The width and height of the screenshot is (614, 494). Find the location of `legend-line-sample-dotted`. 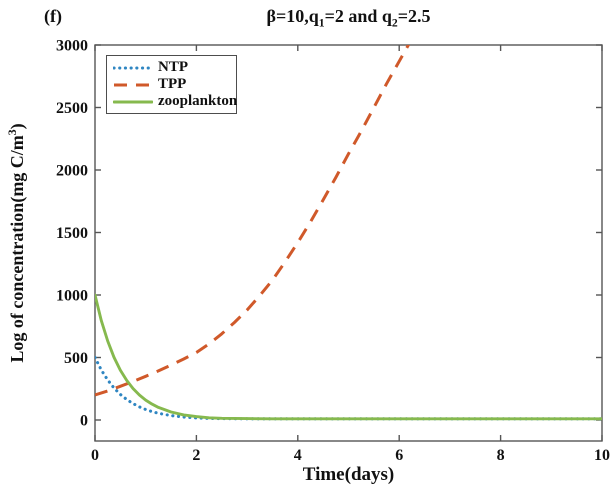

legend-line-sample-dotted is located at coordinates (133, 67).